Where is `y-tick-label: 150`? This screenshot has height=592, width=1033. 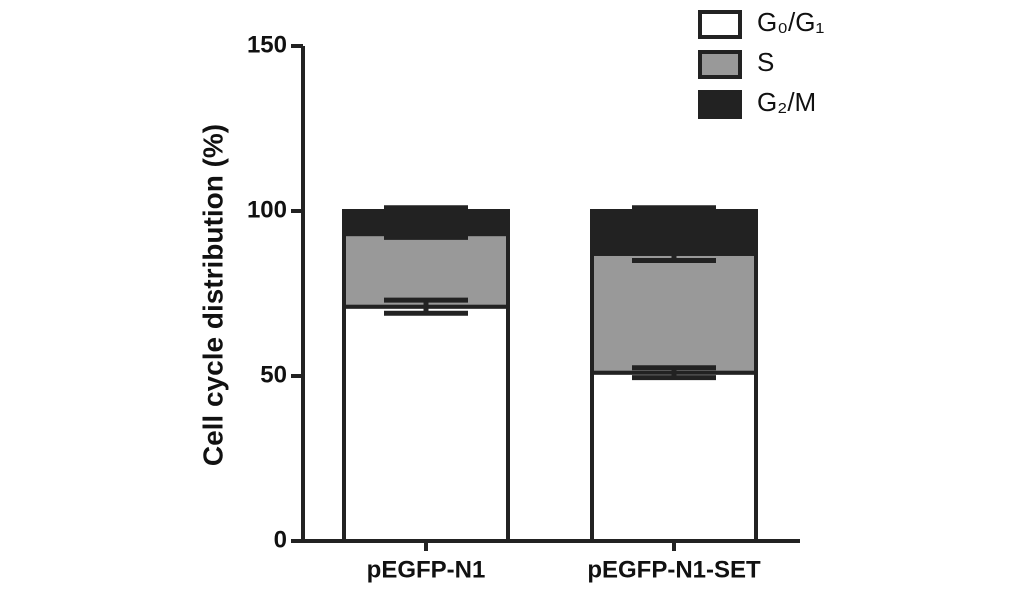
y-tick-label: 150 is located at coordinates (267, 44).